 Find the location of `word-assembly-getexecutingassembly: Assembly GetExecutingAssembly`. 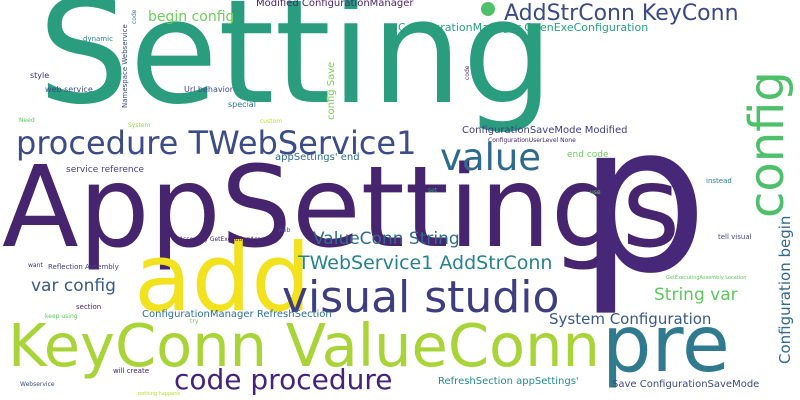

word-assembly-getexecutingassembly: Assembly GetExecutingAssembly is located at coordinates (229, 239).